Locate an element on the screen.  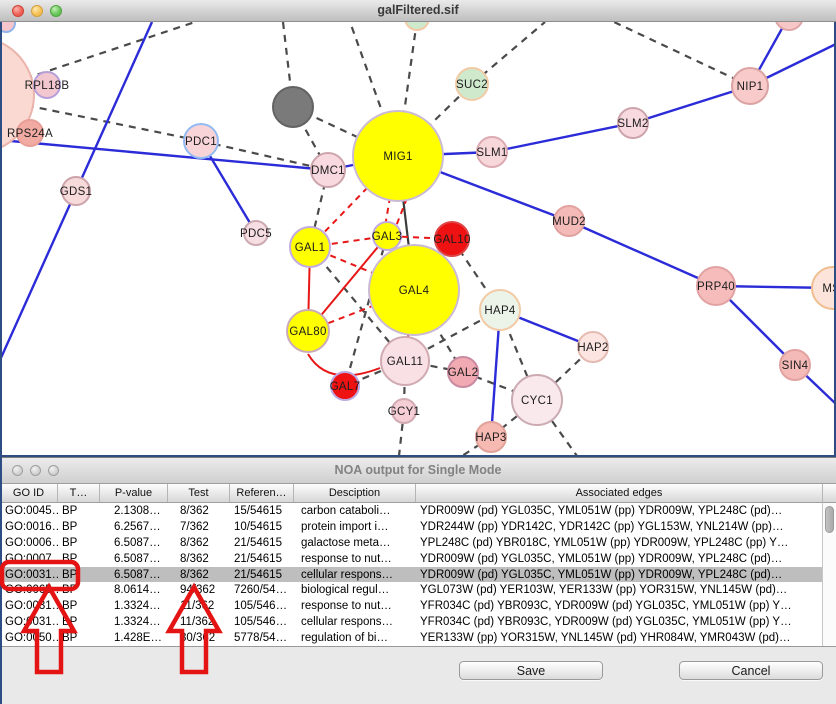
node-label: SLM1 is located at coordinates (491, 153).